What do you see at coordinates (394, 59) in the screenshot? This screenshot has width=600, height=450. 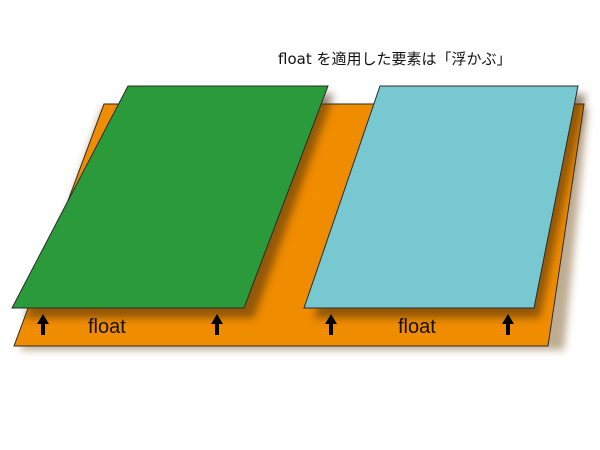 I see `caption-text: float を適用した要素は「浮かぶ」` at bounding box center [394, 59].